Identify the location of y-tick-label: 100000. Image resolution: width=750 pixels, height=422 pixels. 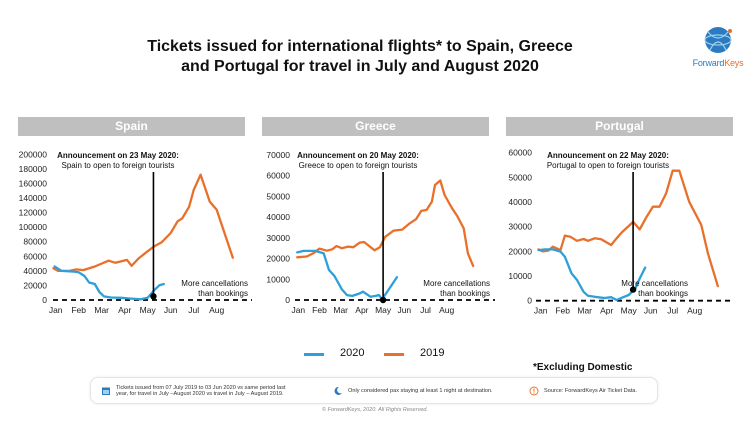
(33, 227).